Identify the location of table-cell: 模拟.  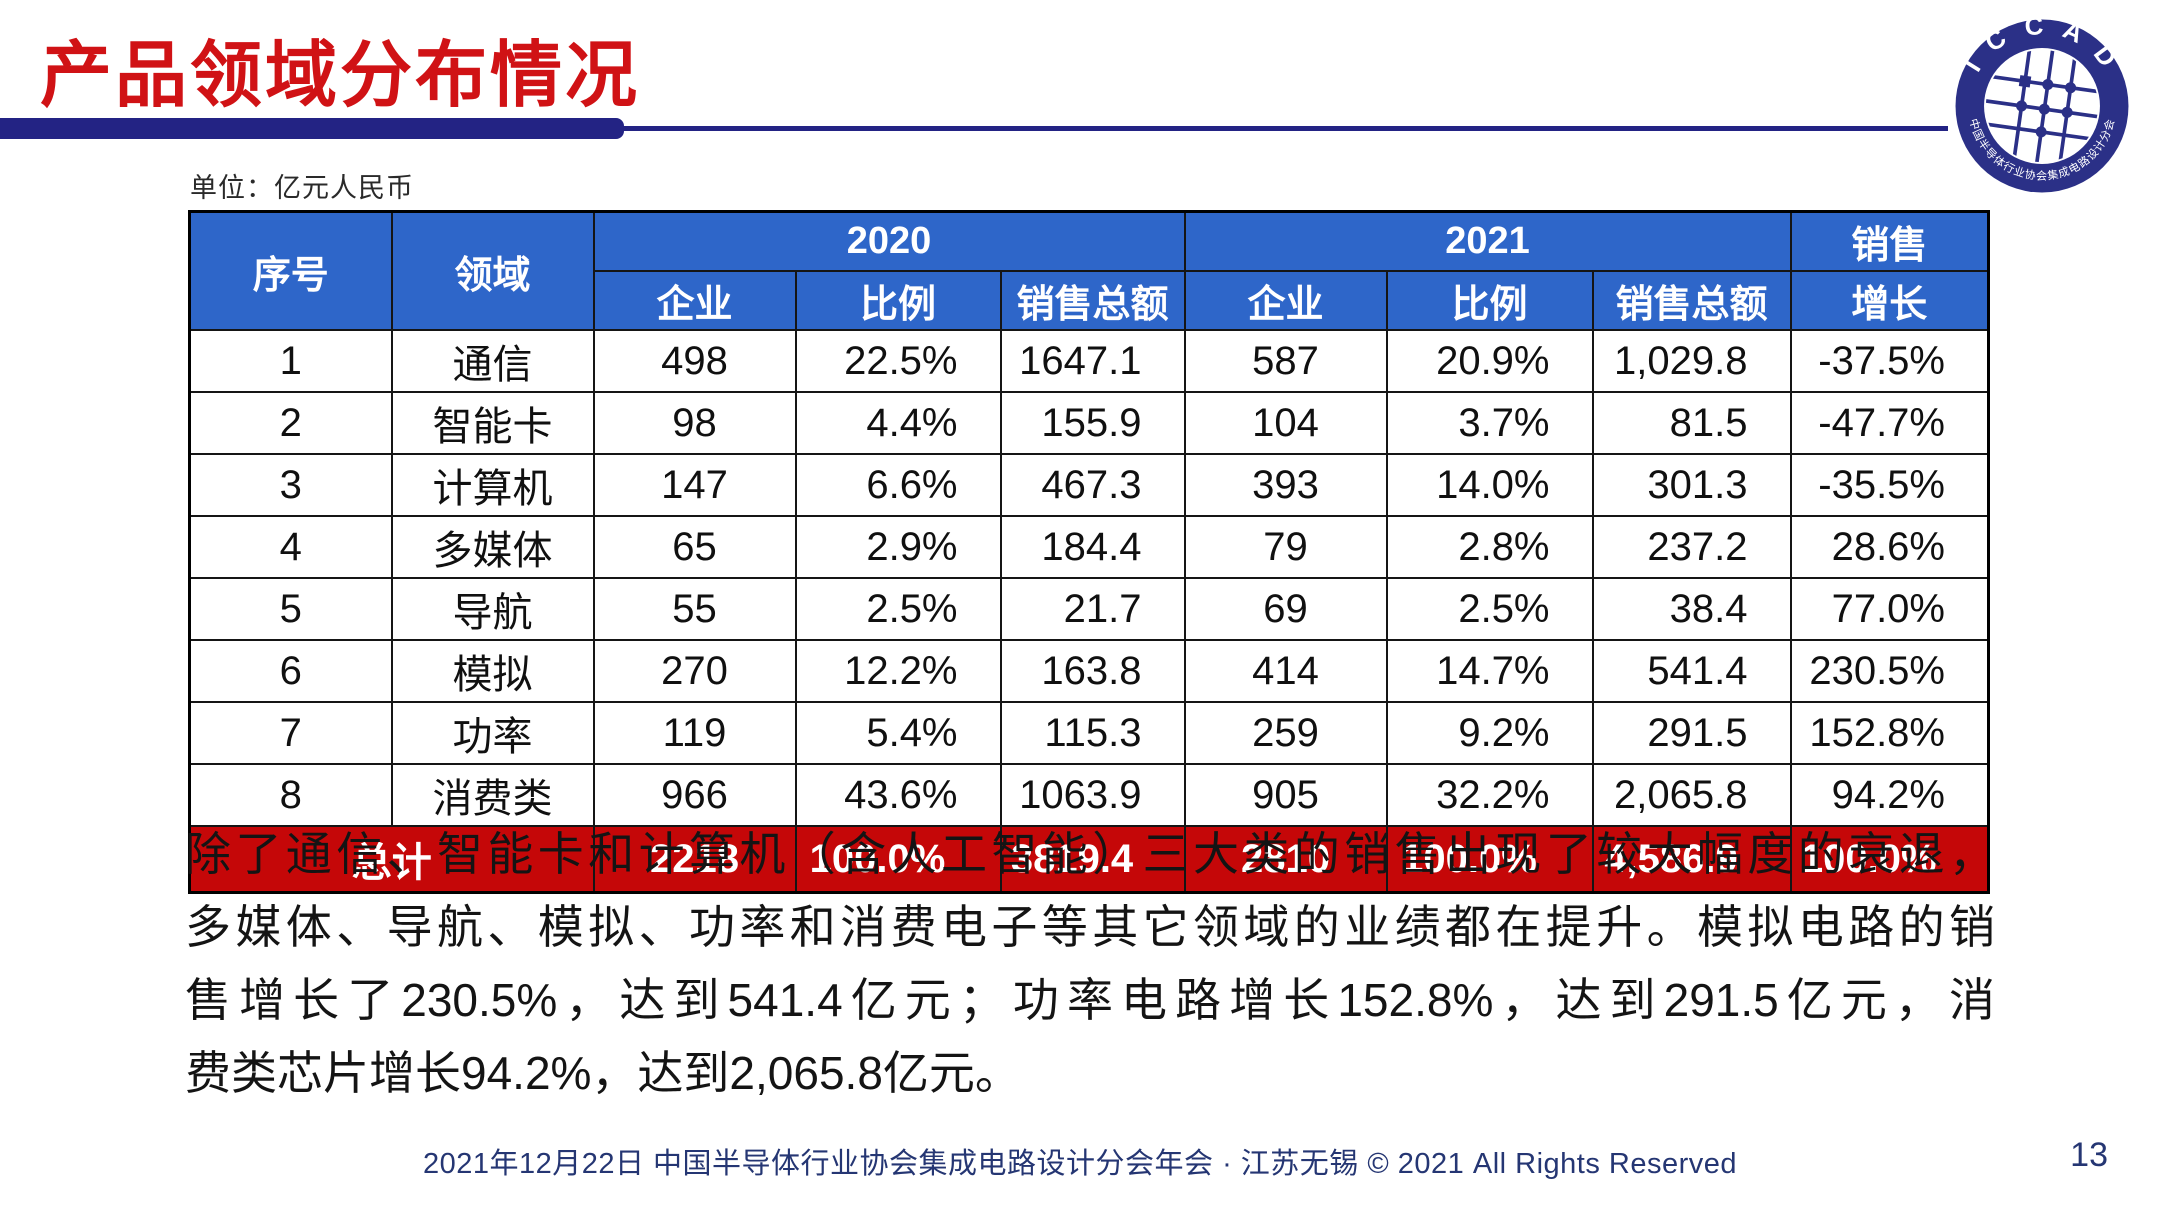
(492, 671).